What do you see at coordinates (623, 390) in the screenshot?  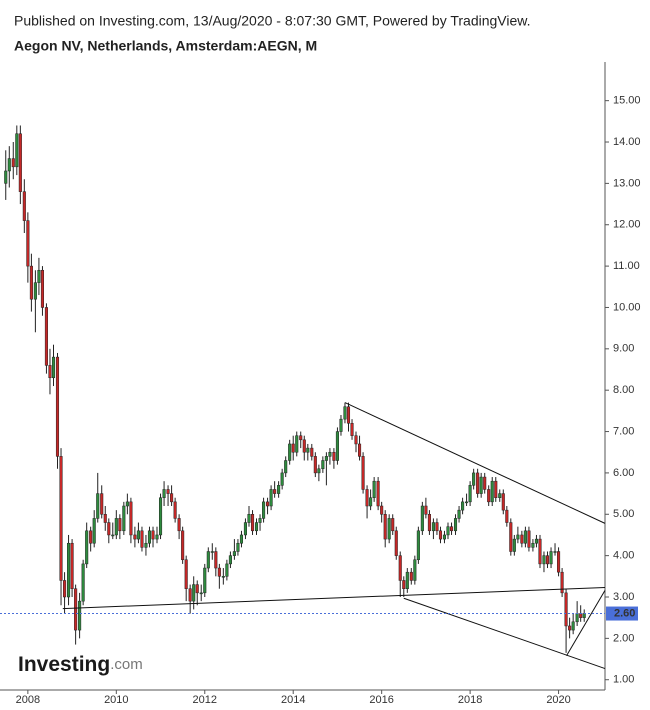 I see `y-tick-label: 8.00` at bounding box center [623, 390].